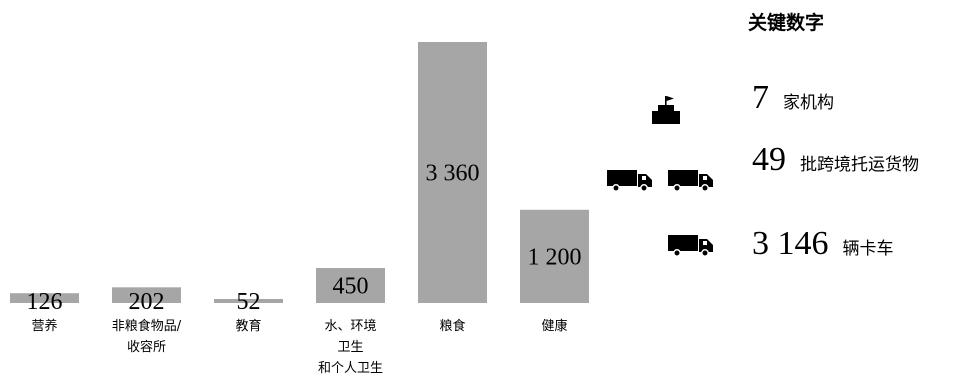 The height and width of the screenshot is (381, 956). I want to click on bar-value-label: 3 360, so click(453, 174).